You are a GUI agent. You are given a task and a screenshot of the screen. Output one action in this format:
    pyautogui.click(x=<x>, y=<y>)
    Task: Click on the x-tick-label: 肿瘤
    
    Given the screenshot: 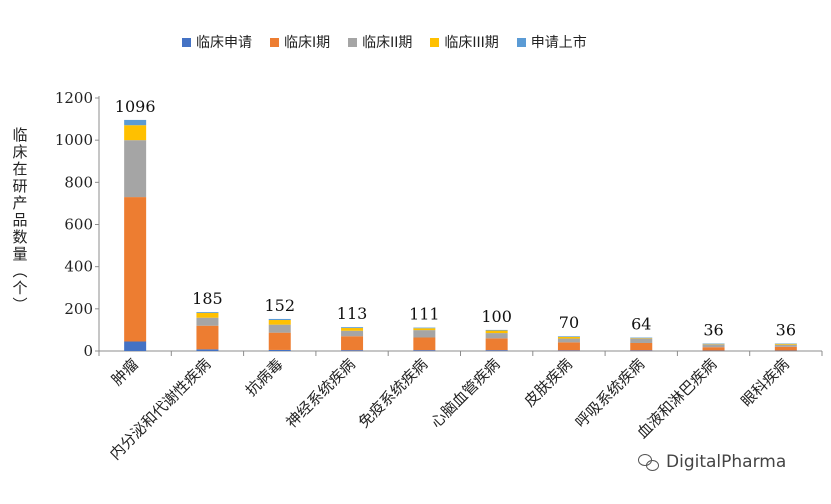 What is the action you would take?
    pyautogui.click(x=125, y=372)
    